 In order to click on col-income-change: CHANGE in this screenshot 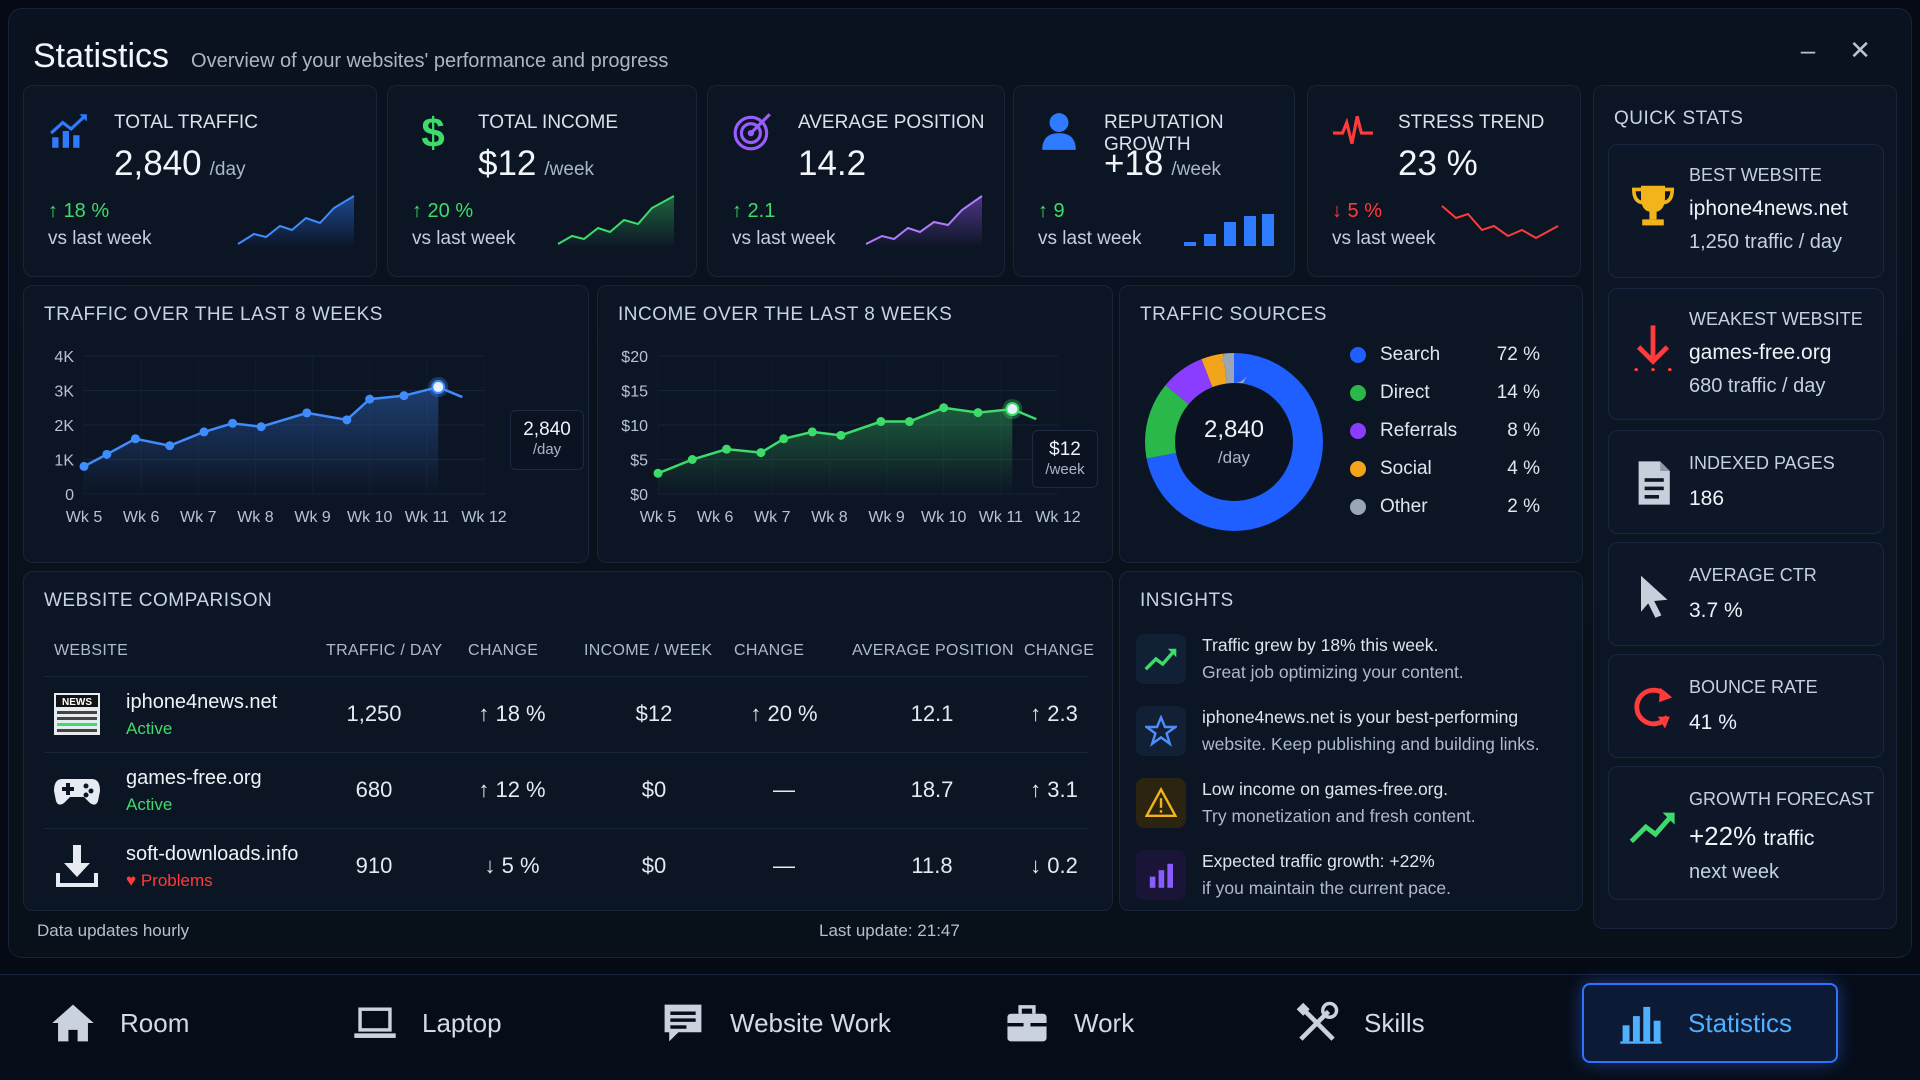, I will do `click(769, 650)`.